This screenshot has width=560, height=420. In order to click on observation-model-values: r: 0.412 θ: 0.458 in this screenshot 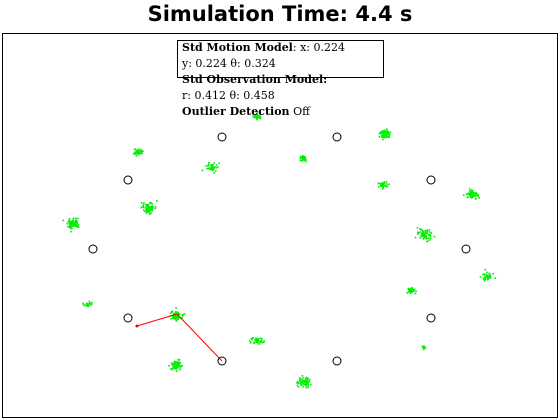, I will do `click(228, 95)`.